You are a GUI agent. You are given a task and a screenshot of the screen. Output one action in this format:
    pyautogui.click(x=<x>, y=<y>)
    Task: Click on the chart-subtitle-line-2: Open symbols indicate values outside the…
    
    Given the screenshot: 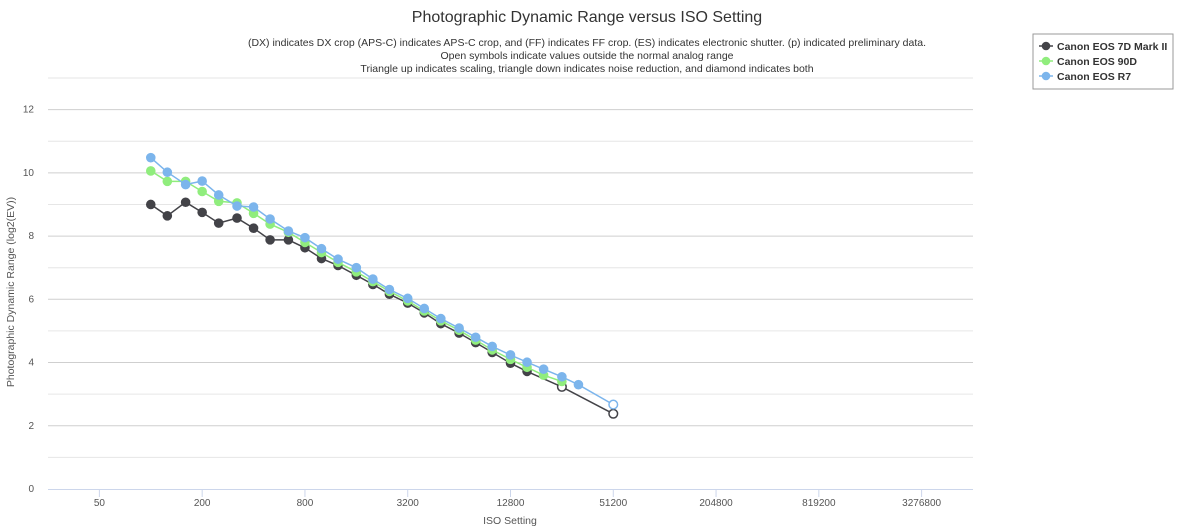 What is the action you would take?
    pyautogui.click(x=586, y=56)
    